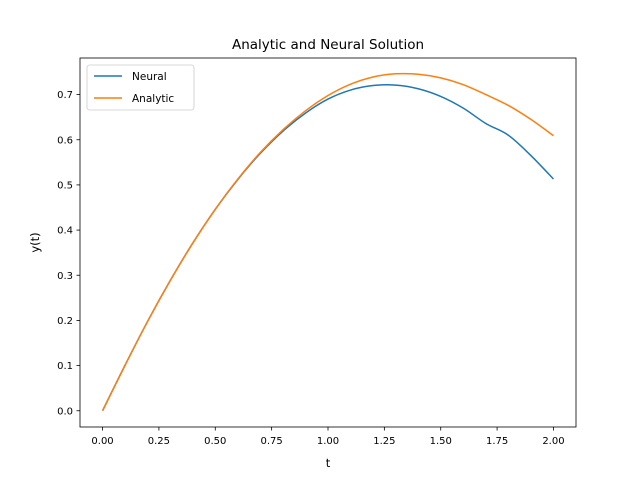 This screenshot has height=480, width=640. What do you see at coordinates (68, 253) in the screenshot?
I see `y-axis: 0.0 0.1 0.2 0.3 0.4 0.5 0.6 0.7` at bounding box center [68, 253].